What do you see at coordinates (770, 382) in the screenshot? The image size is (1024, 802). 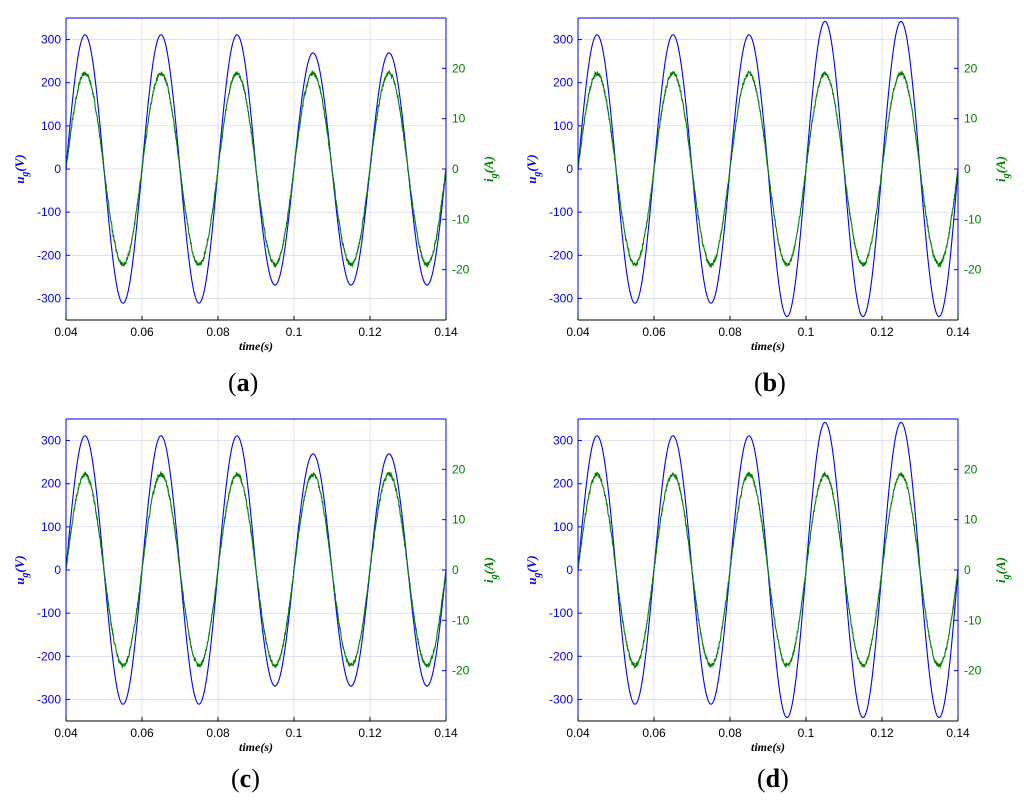 I see `panel-label-b: (b)` at bounding box center [770, 382].